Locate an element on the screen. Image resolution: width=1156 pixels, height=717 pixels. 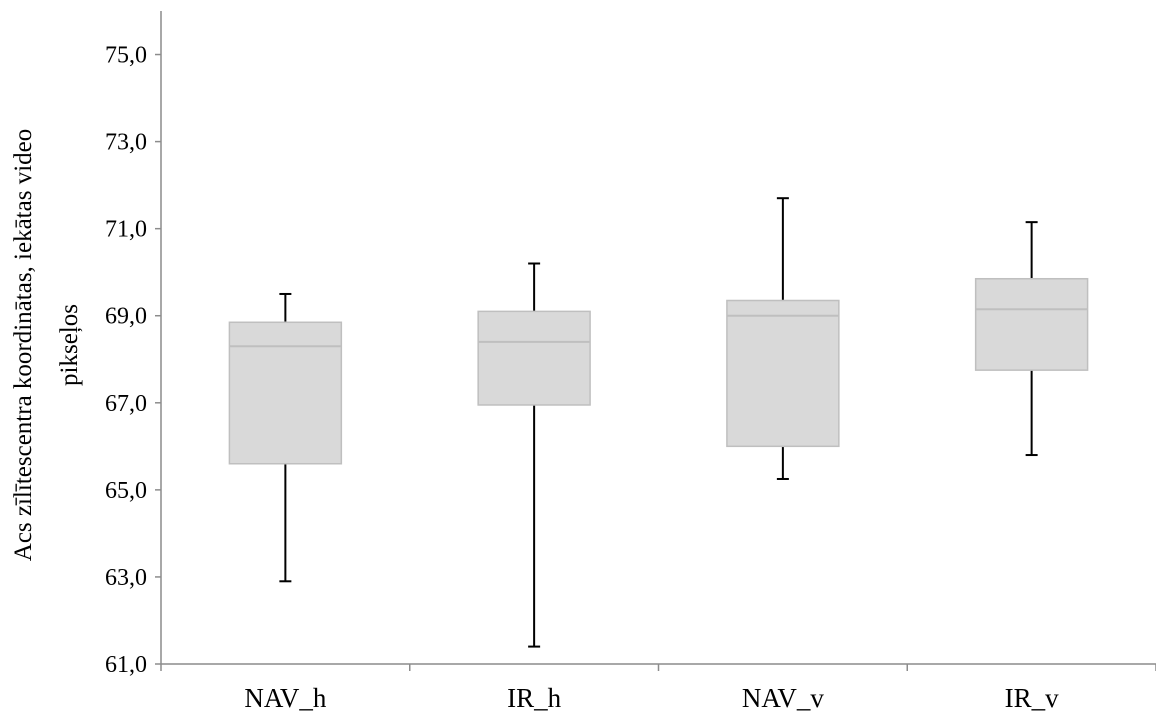
y-axis-label-line2: pikseļos is located at coordinates (69, 345).